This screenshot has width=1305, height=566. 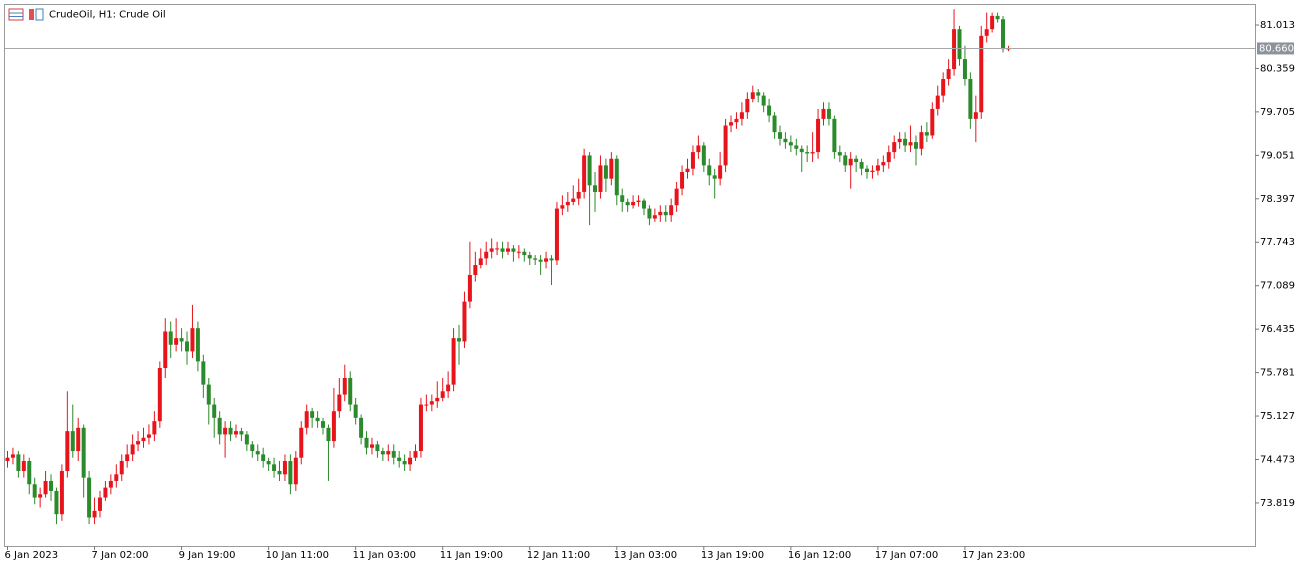 I want to click on y-tick-label: 73.819, so click(x=1277, y=503).